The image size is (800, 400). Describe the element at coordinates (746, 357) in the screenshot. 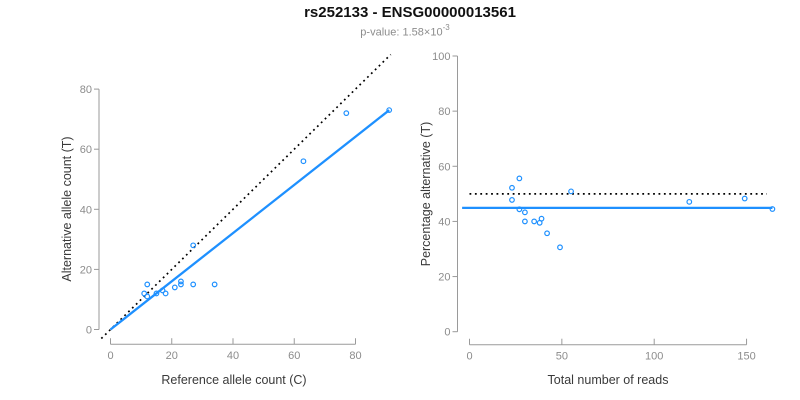

I see `x-tick-label: 150` at that location.